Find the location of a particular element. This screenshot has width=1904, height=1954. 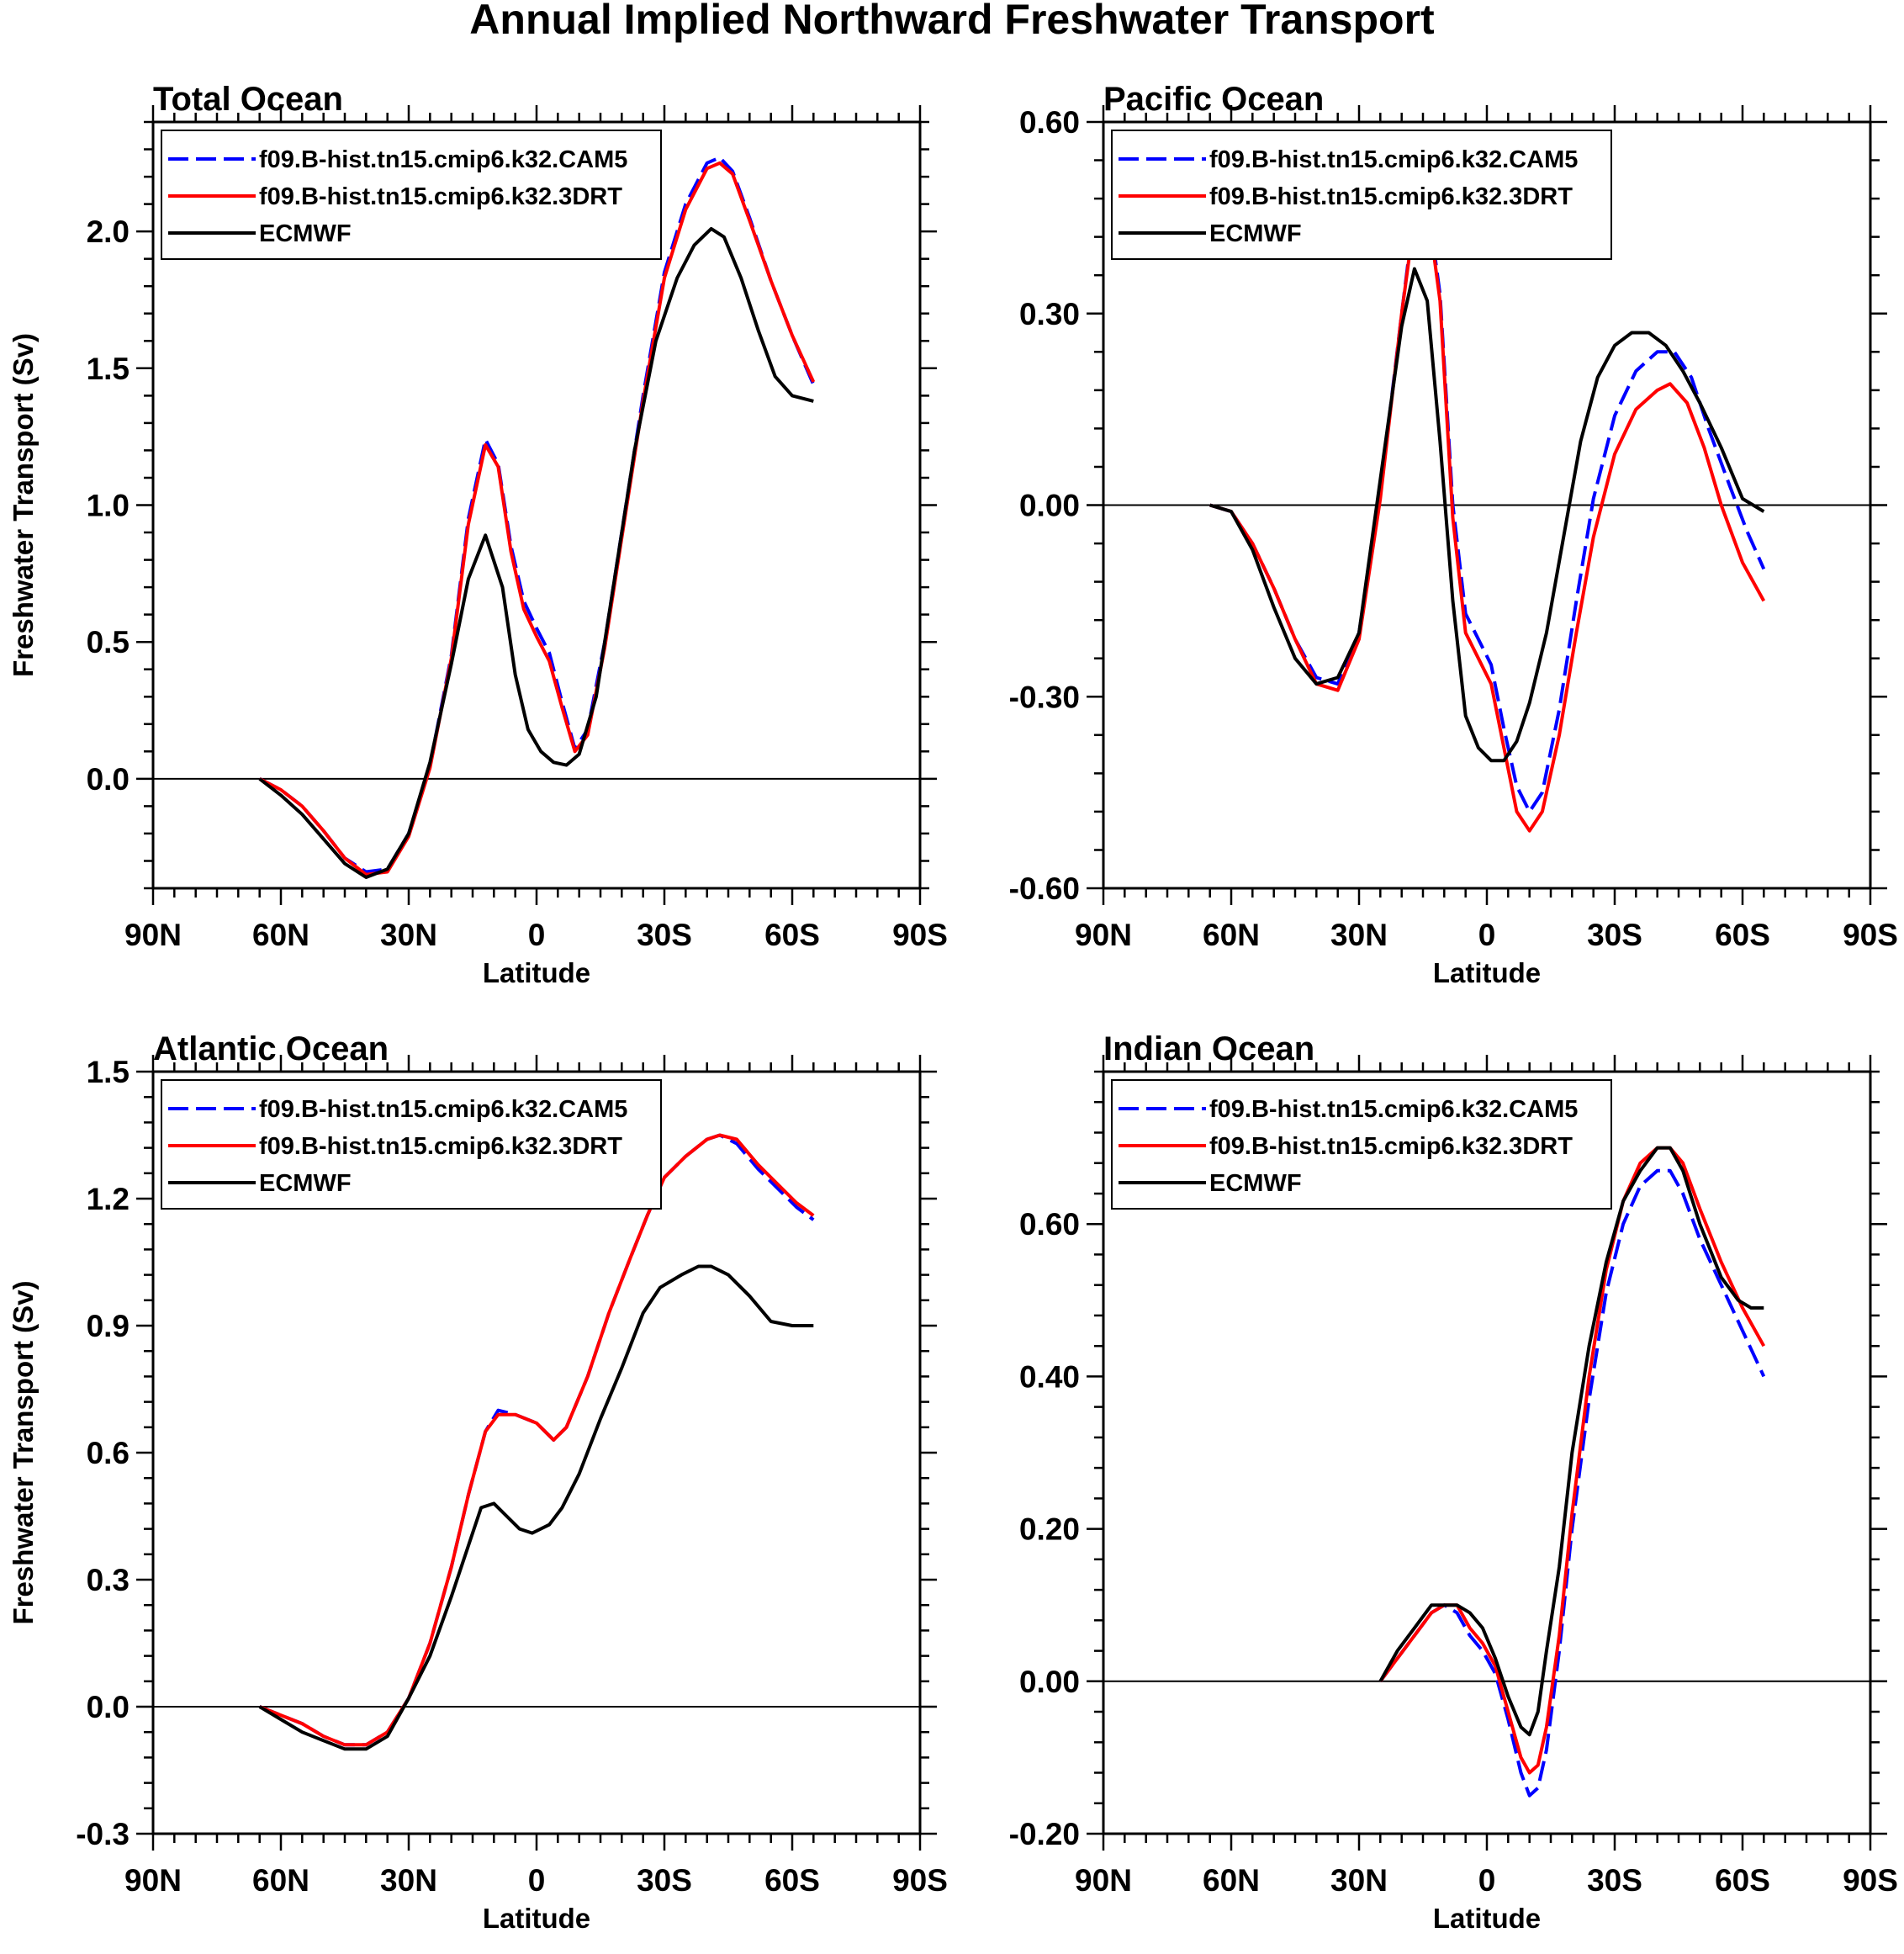

panel-title: Pacific Ocean is located at coordinates (1213, 99).